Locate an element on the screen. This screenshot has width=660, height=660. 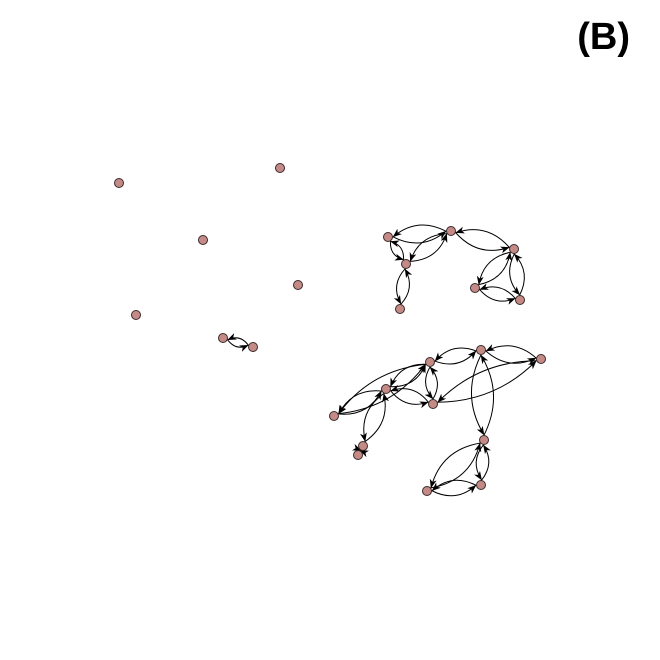
edge-b11-b9 is located at coordinates (456, 465).